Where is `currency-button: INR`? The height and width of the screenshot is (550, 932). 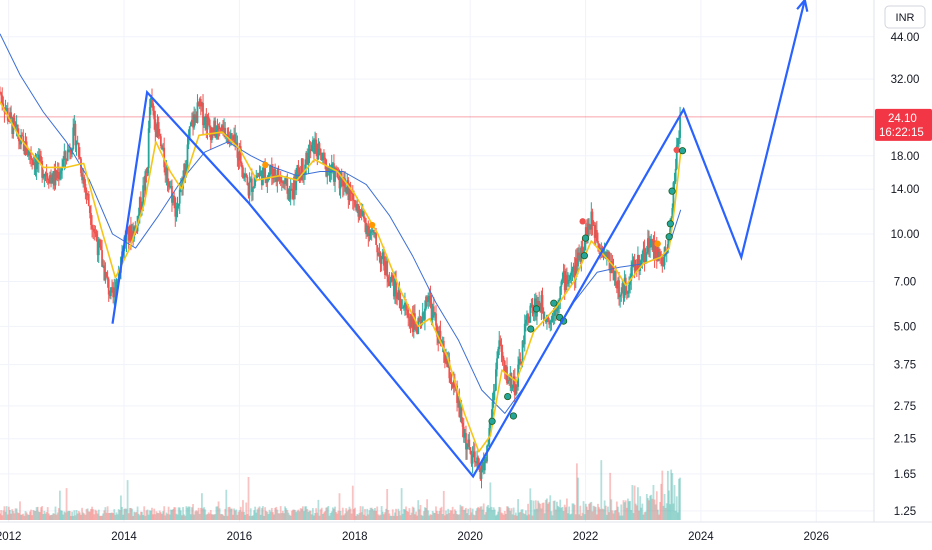 currency-button: INR is located at coordinates (905, 17).